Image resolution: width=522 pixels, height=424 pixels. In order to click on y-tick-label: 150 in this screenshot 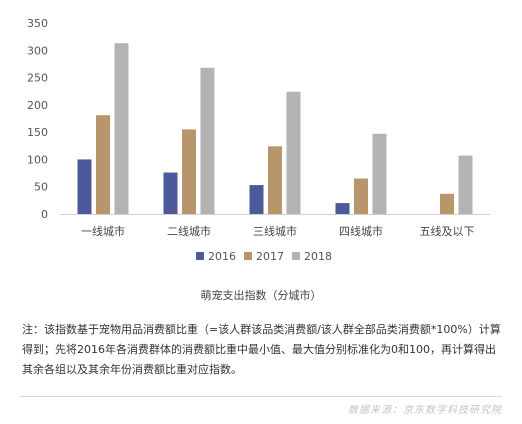, I will do `click(37, 132)`.